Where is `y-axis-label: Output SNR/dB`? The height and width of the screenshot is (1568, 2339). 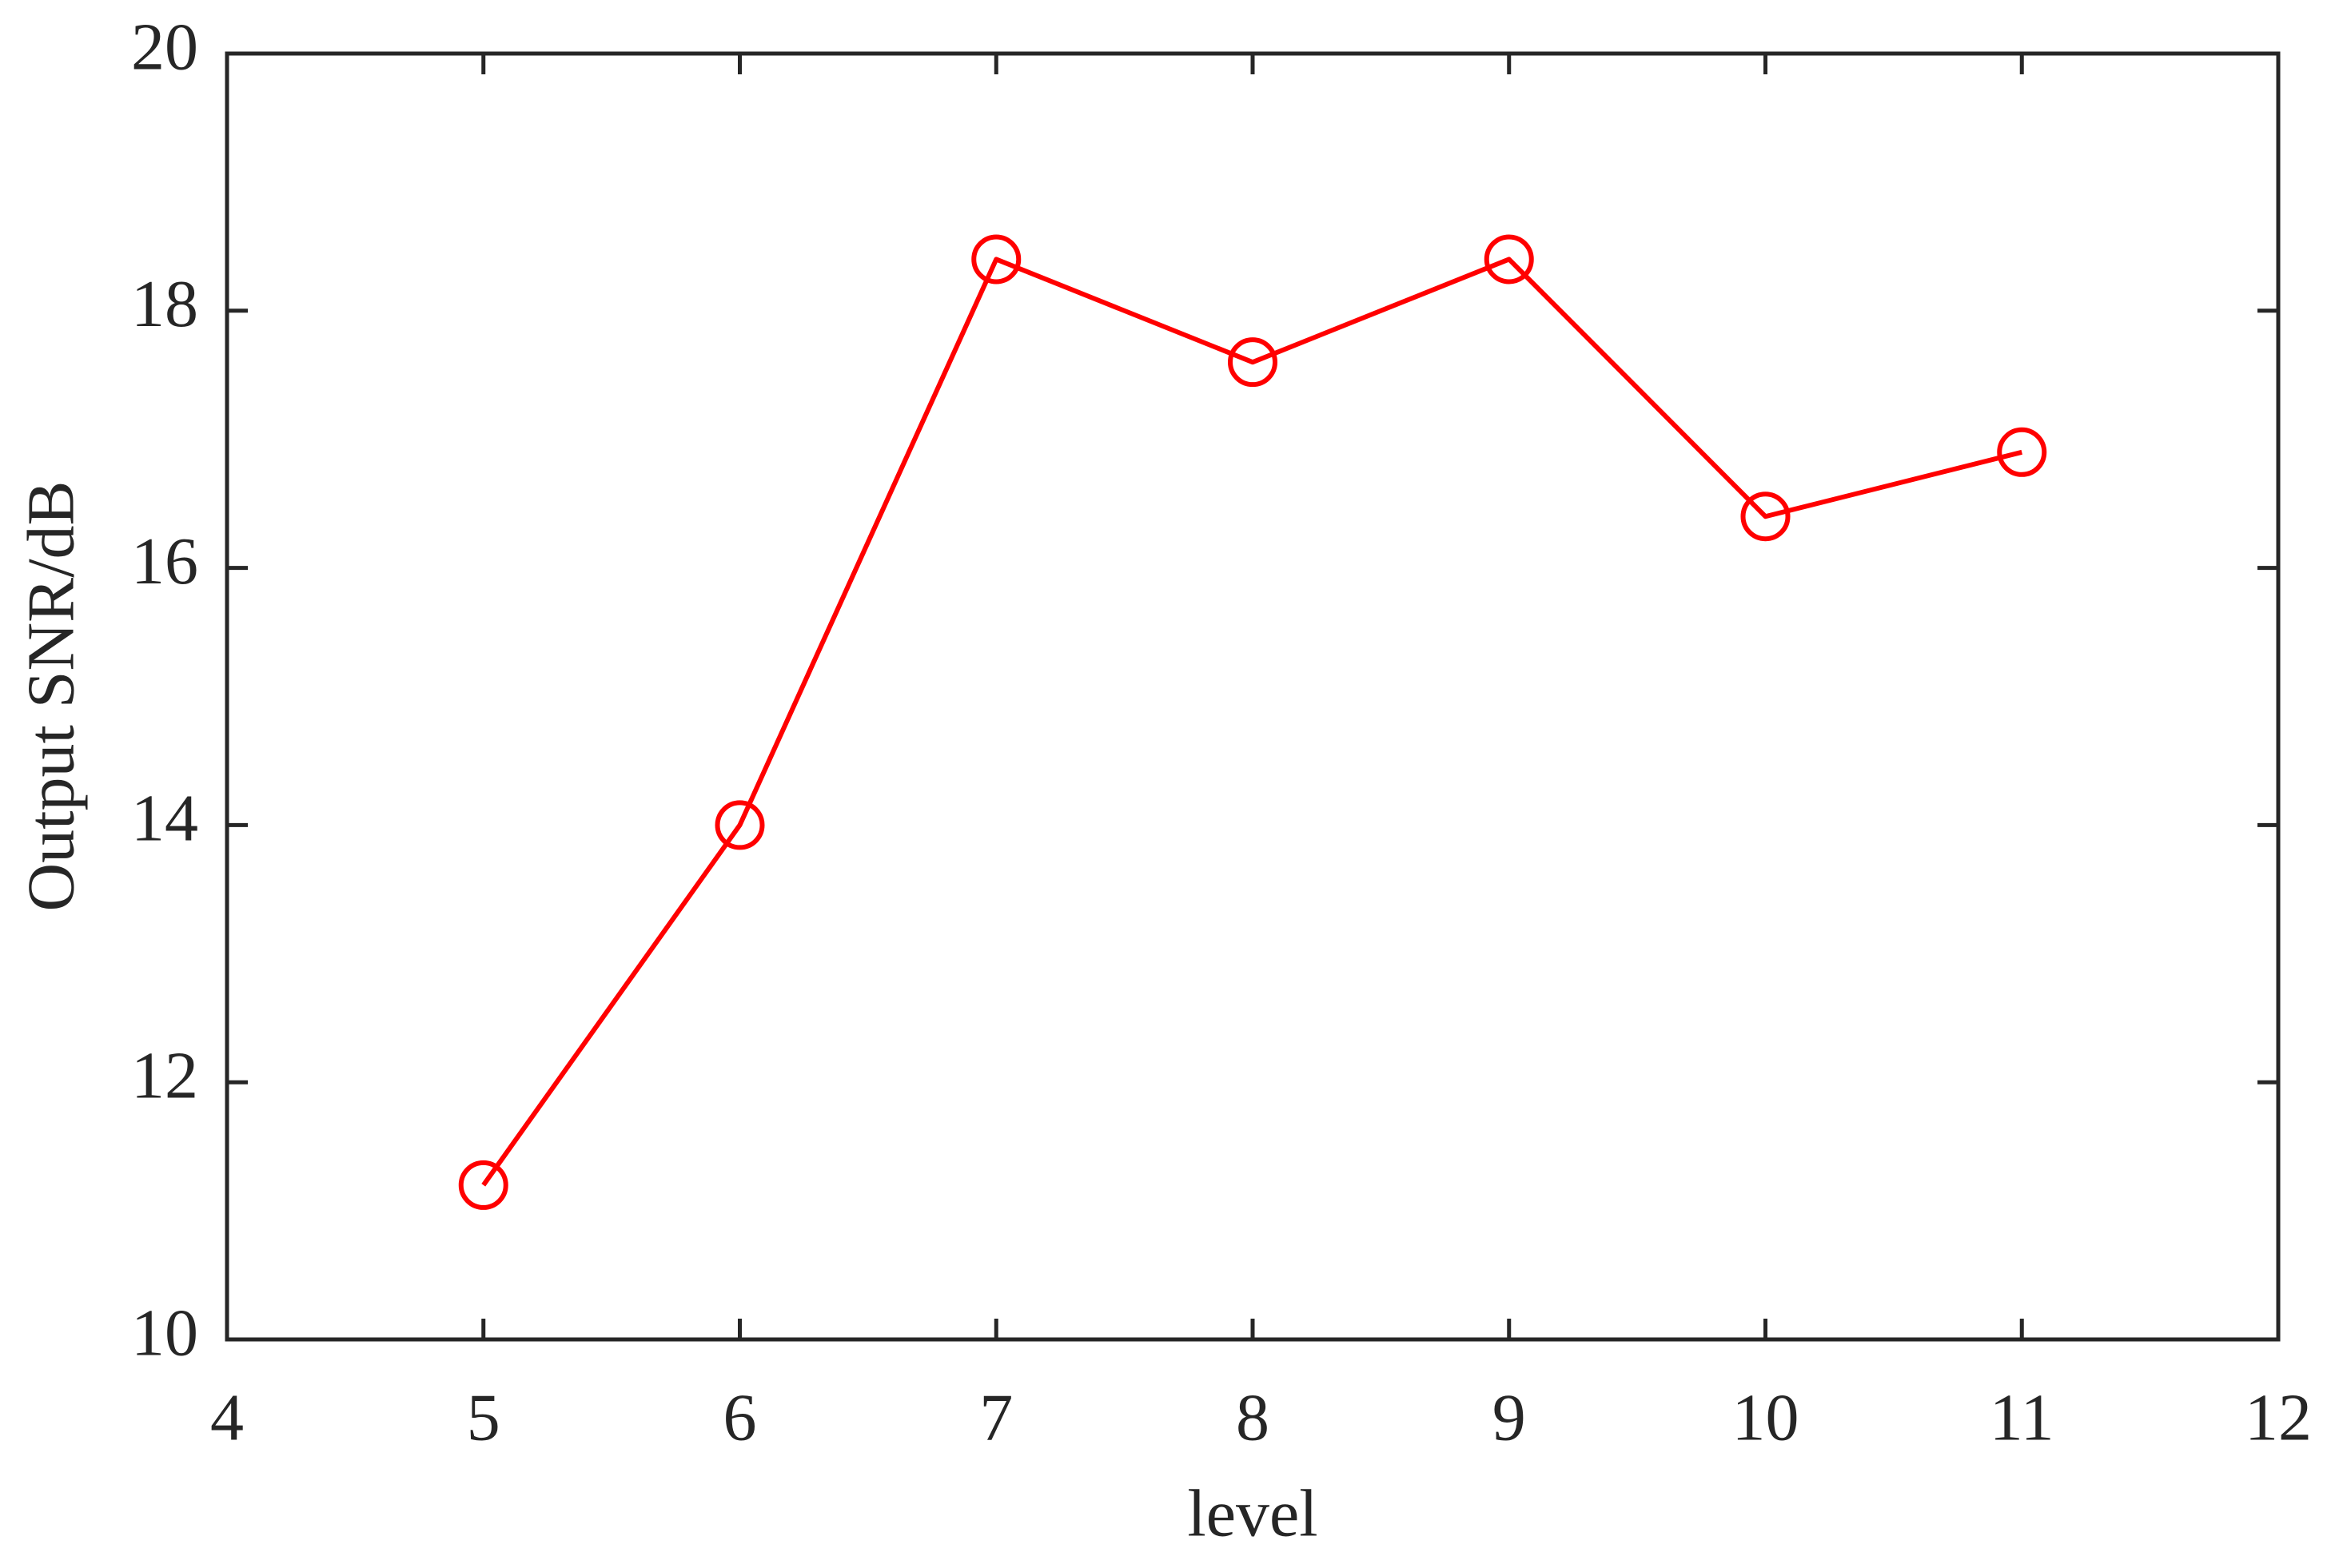 y-axis-label: Output SNR/dB is located at coordinates (51, 695).